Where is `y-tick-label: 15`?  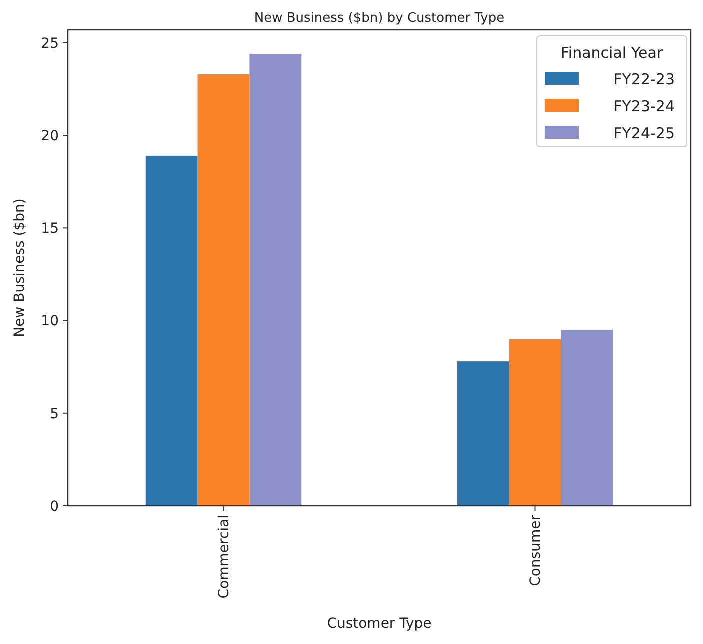
y-tick-label: 15 is located at coordinates (50, 229).